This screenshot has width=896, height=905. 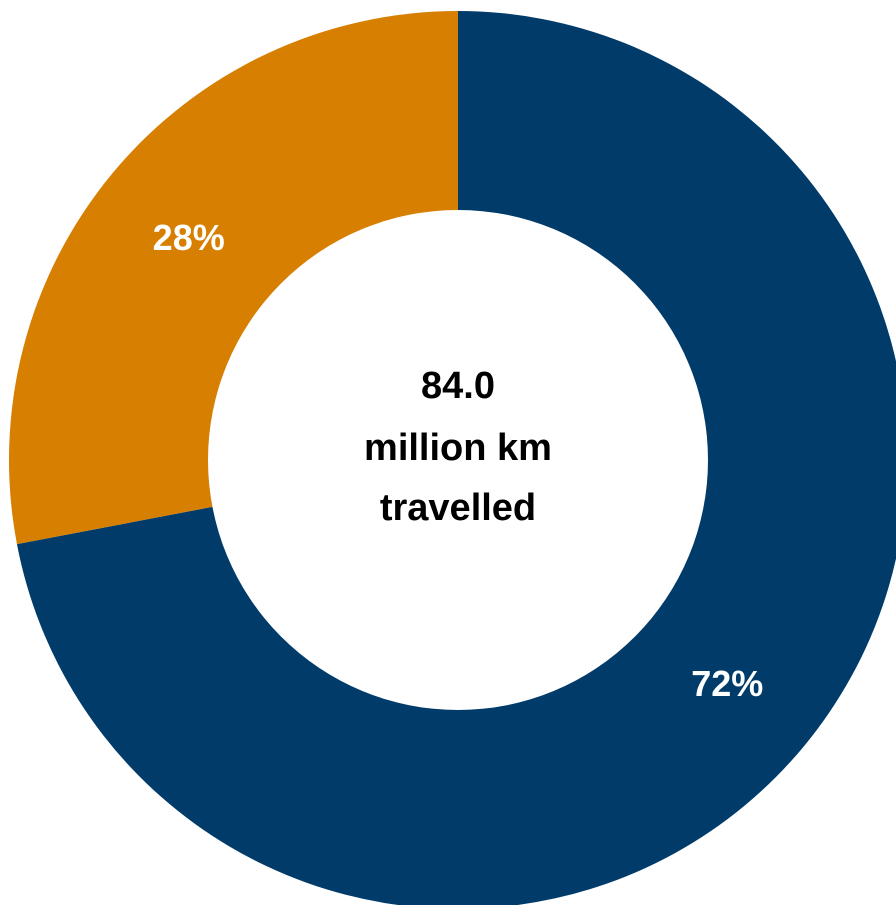 What do you see at coordinates (727, 683) in the screenshot?
I see `slice-label-0: 72%` at bounding box center [727, 683].